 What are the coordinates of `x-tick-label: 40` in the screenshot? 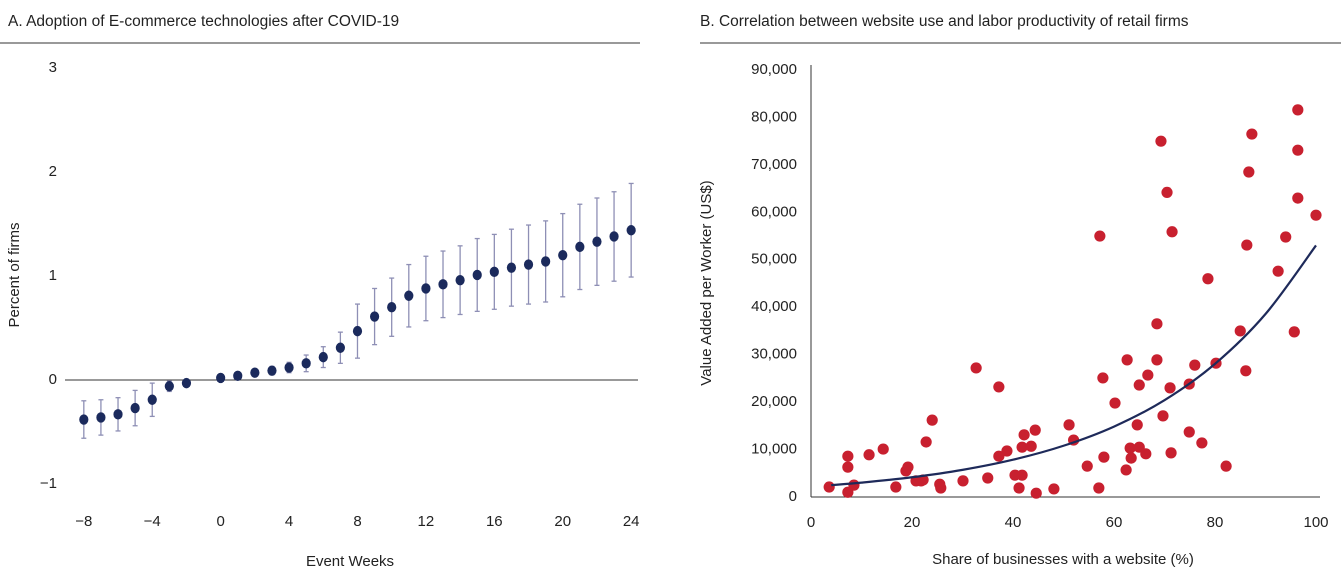 It's located at (1013, 522).